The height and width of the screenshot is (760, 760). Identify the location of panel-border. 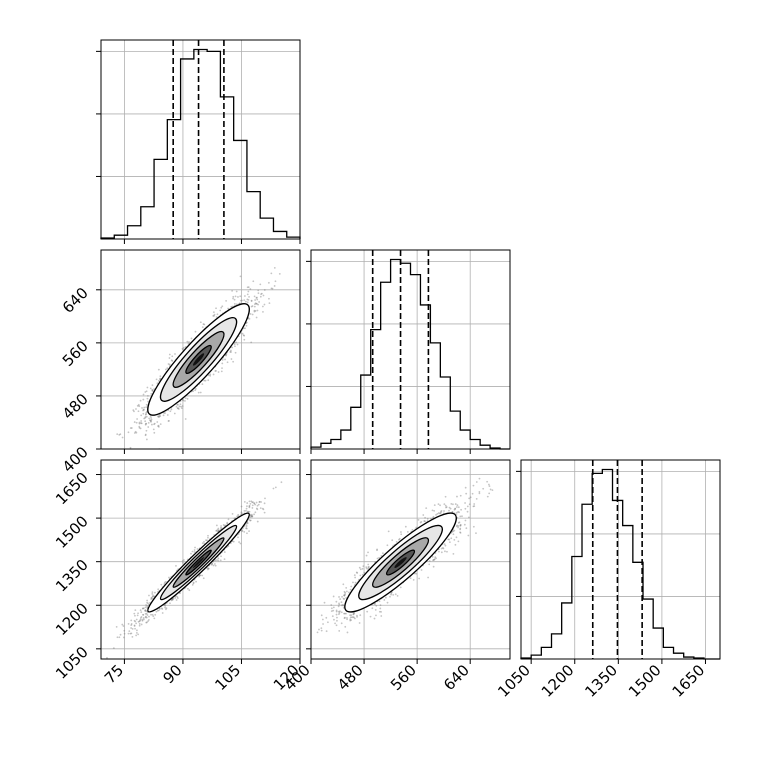
(200, 349).